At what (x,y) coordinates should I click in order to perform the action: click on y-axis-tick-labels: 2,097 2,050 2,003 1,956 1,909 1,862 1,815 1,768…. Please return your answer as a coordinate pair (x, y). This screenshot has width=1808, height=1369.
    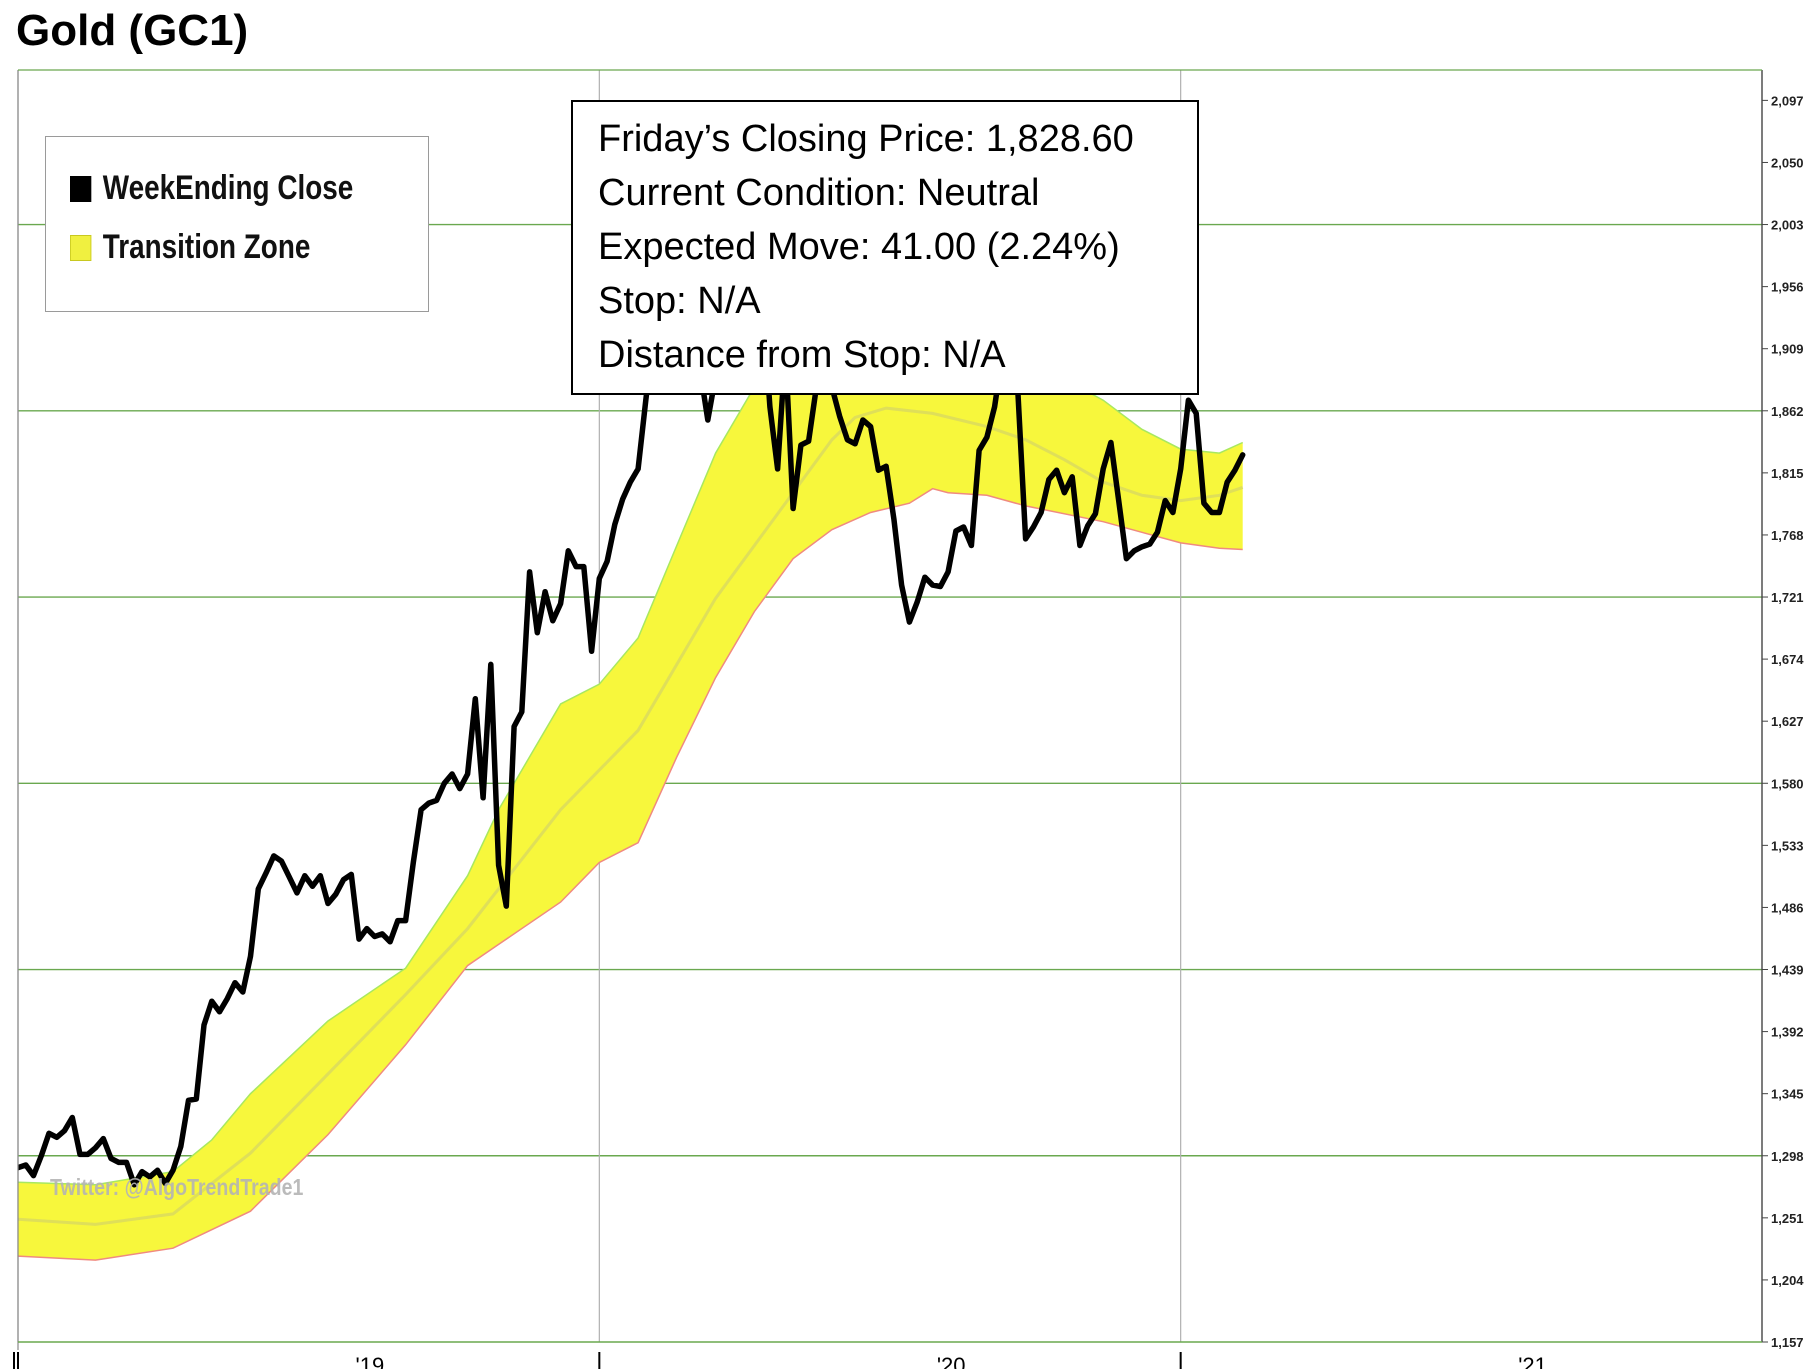
    Looking at the image, I should click on (1783, 721).